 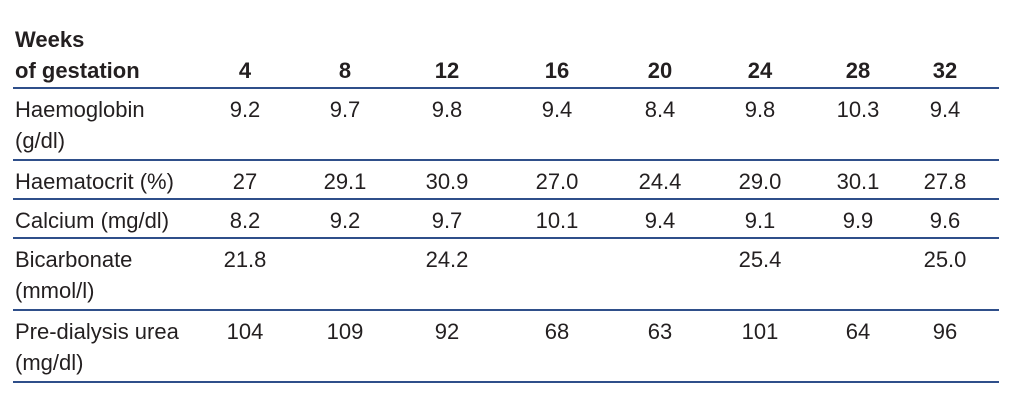 What do you see at coordinates (660, 181) in the screenshot?
I see `cell: 24.4` at bounding box center [660, 181].